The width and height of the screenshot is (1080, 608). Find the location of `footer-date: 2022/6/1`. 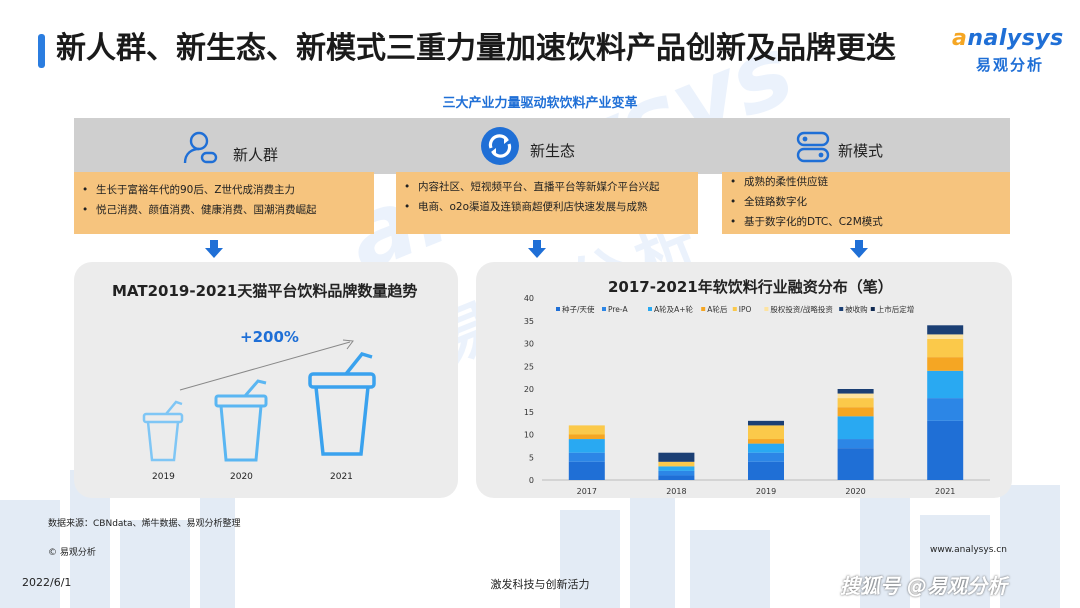

footer-date: 2022/6/1 is located at coordinates (47, 582).